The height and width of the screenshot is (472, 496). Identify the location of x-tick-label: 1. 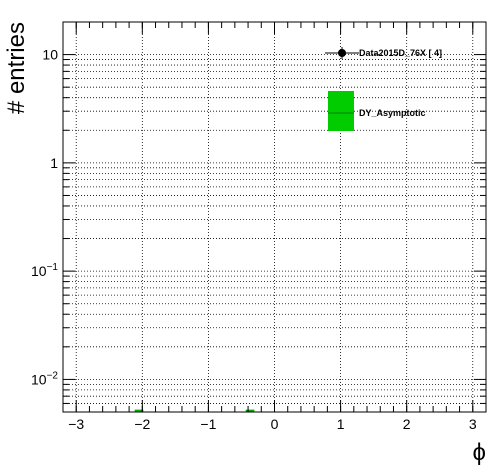
(341, 424).